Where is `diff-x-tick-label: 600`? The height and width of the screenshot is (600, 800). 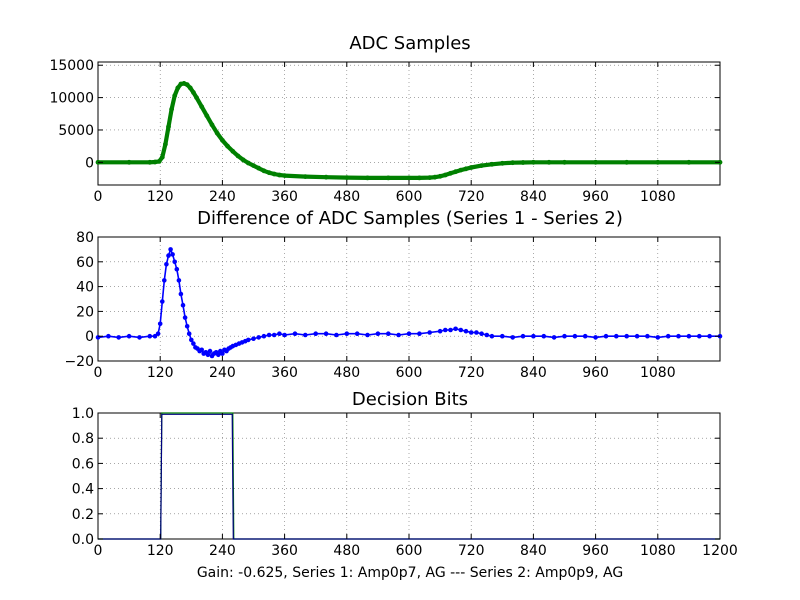 diff-x-tick-label: 600 is located at coordinates (409, 373).